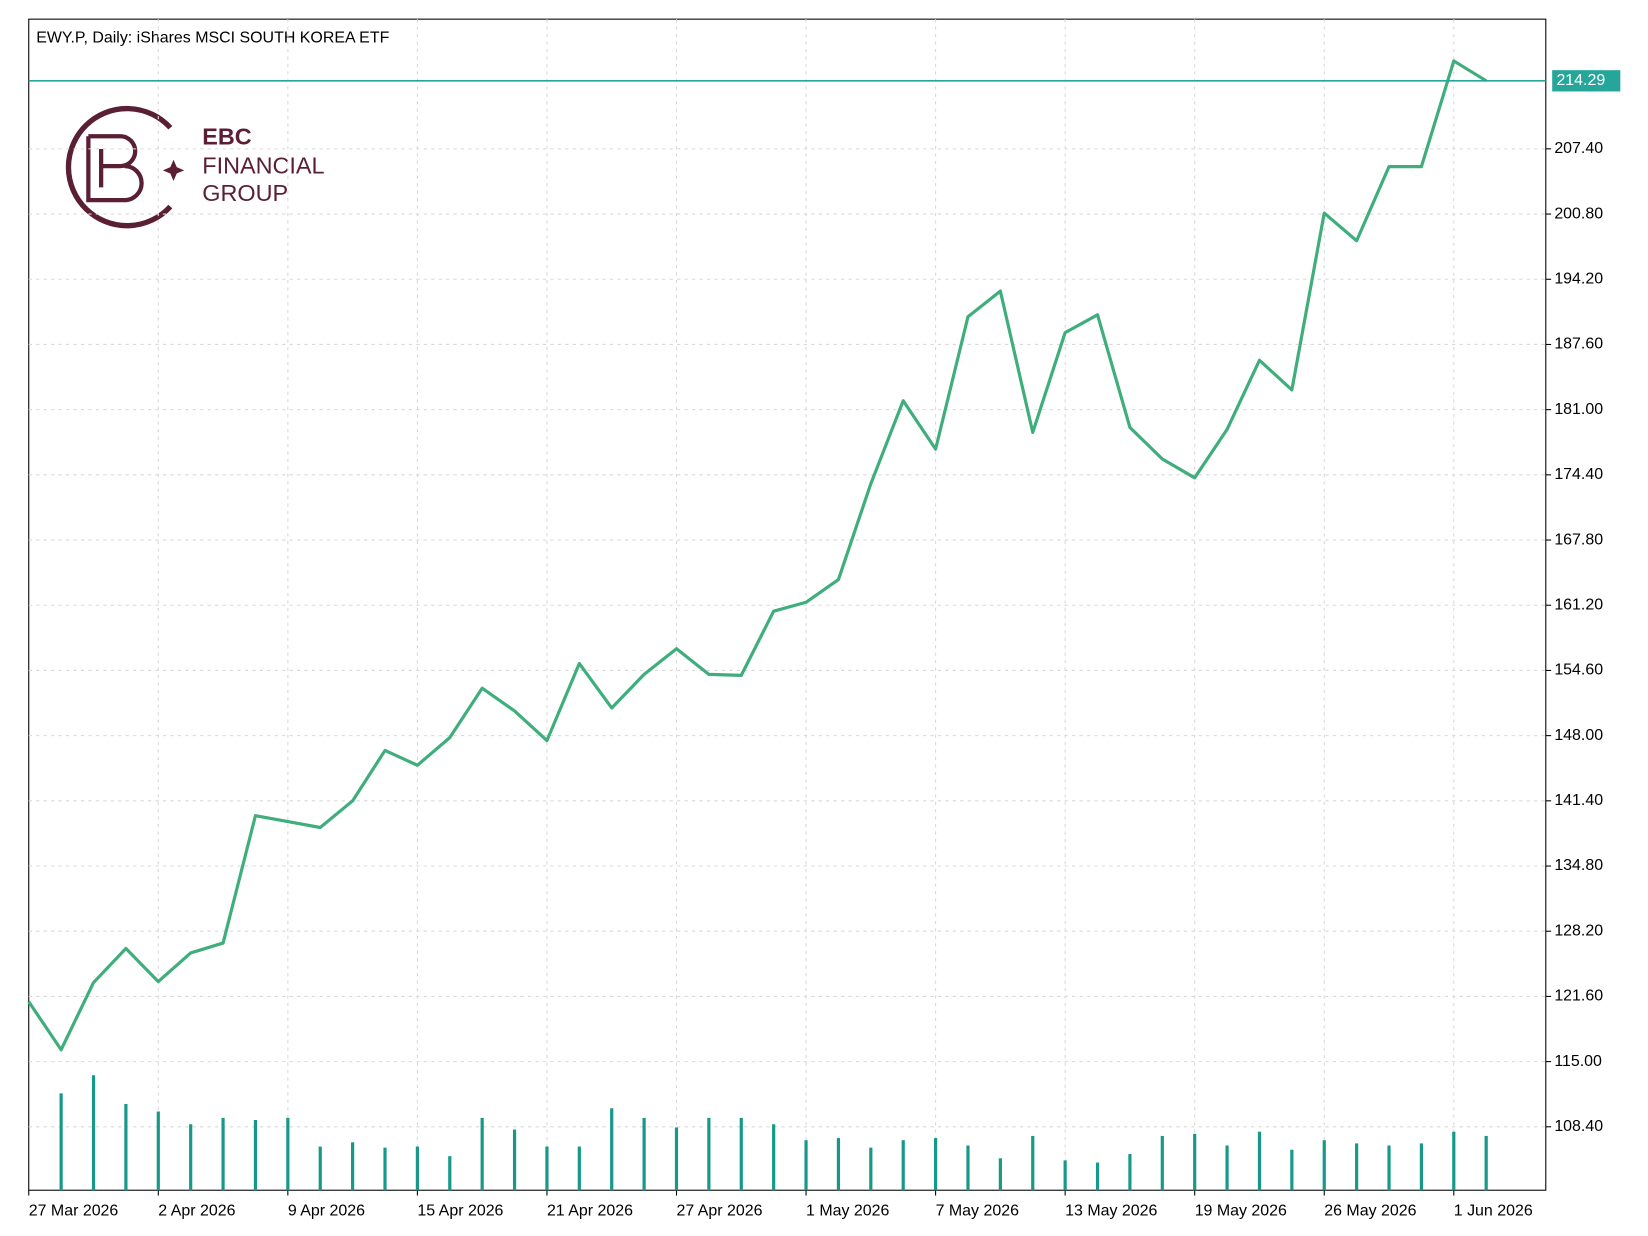 This screenshot has height=1236, width=1648. What do you see at coordinates (977, 1211) in the screenshot?
I see `x-tick-label: 7 May 2026` at bounding box center [977, 1211].